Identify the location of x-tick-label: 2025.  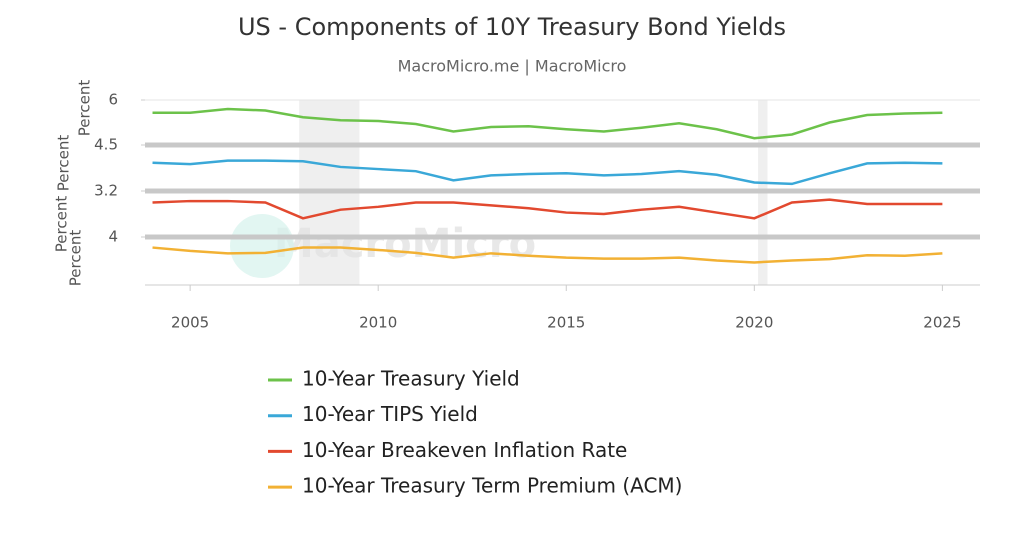
(942, 323).